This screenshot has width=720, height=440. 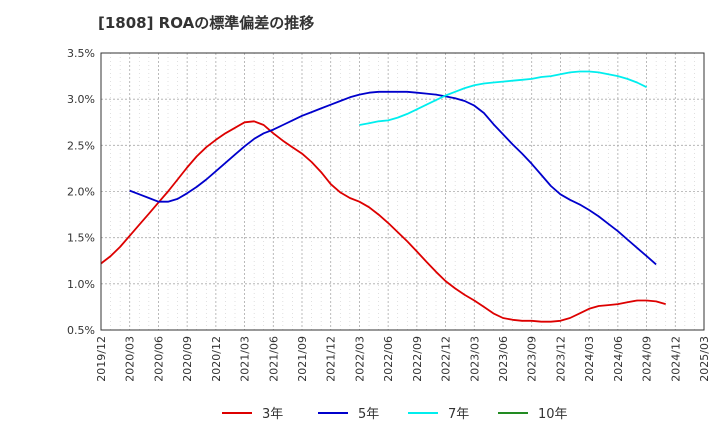 What do you see at coordinates (187, 359) in the screenshot?
I see `x-tick-label: 2020/09` at bounding box center [187, 359].